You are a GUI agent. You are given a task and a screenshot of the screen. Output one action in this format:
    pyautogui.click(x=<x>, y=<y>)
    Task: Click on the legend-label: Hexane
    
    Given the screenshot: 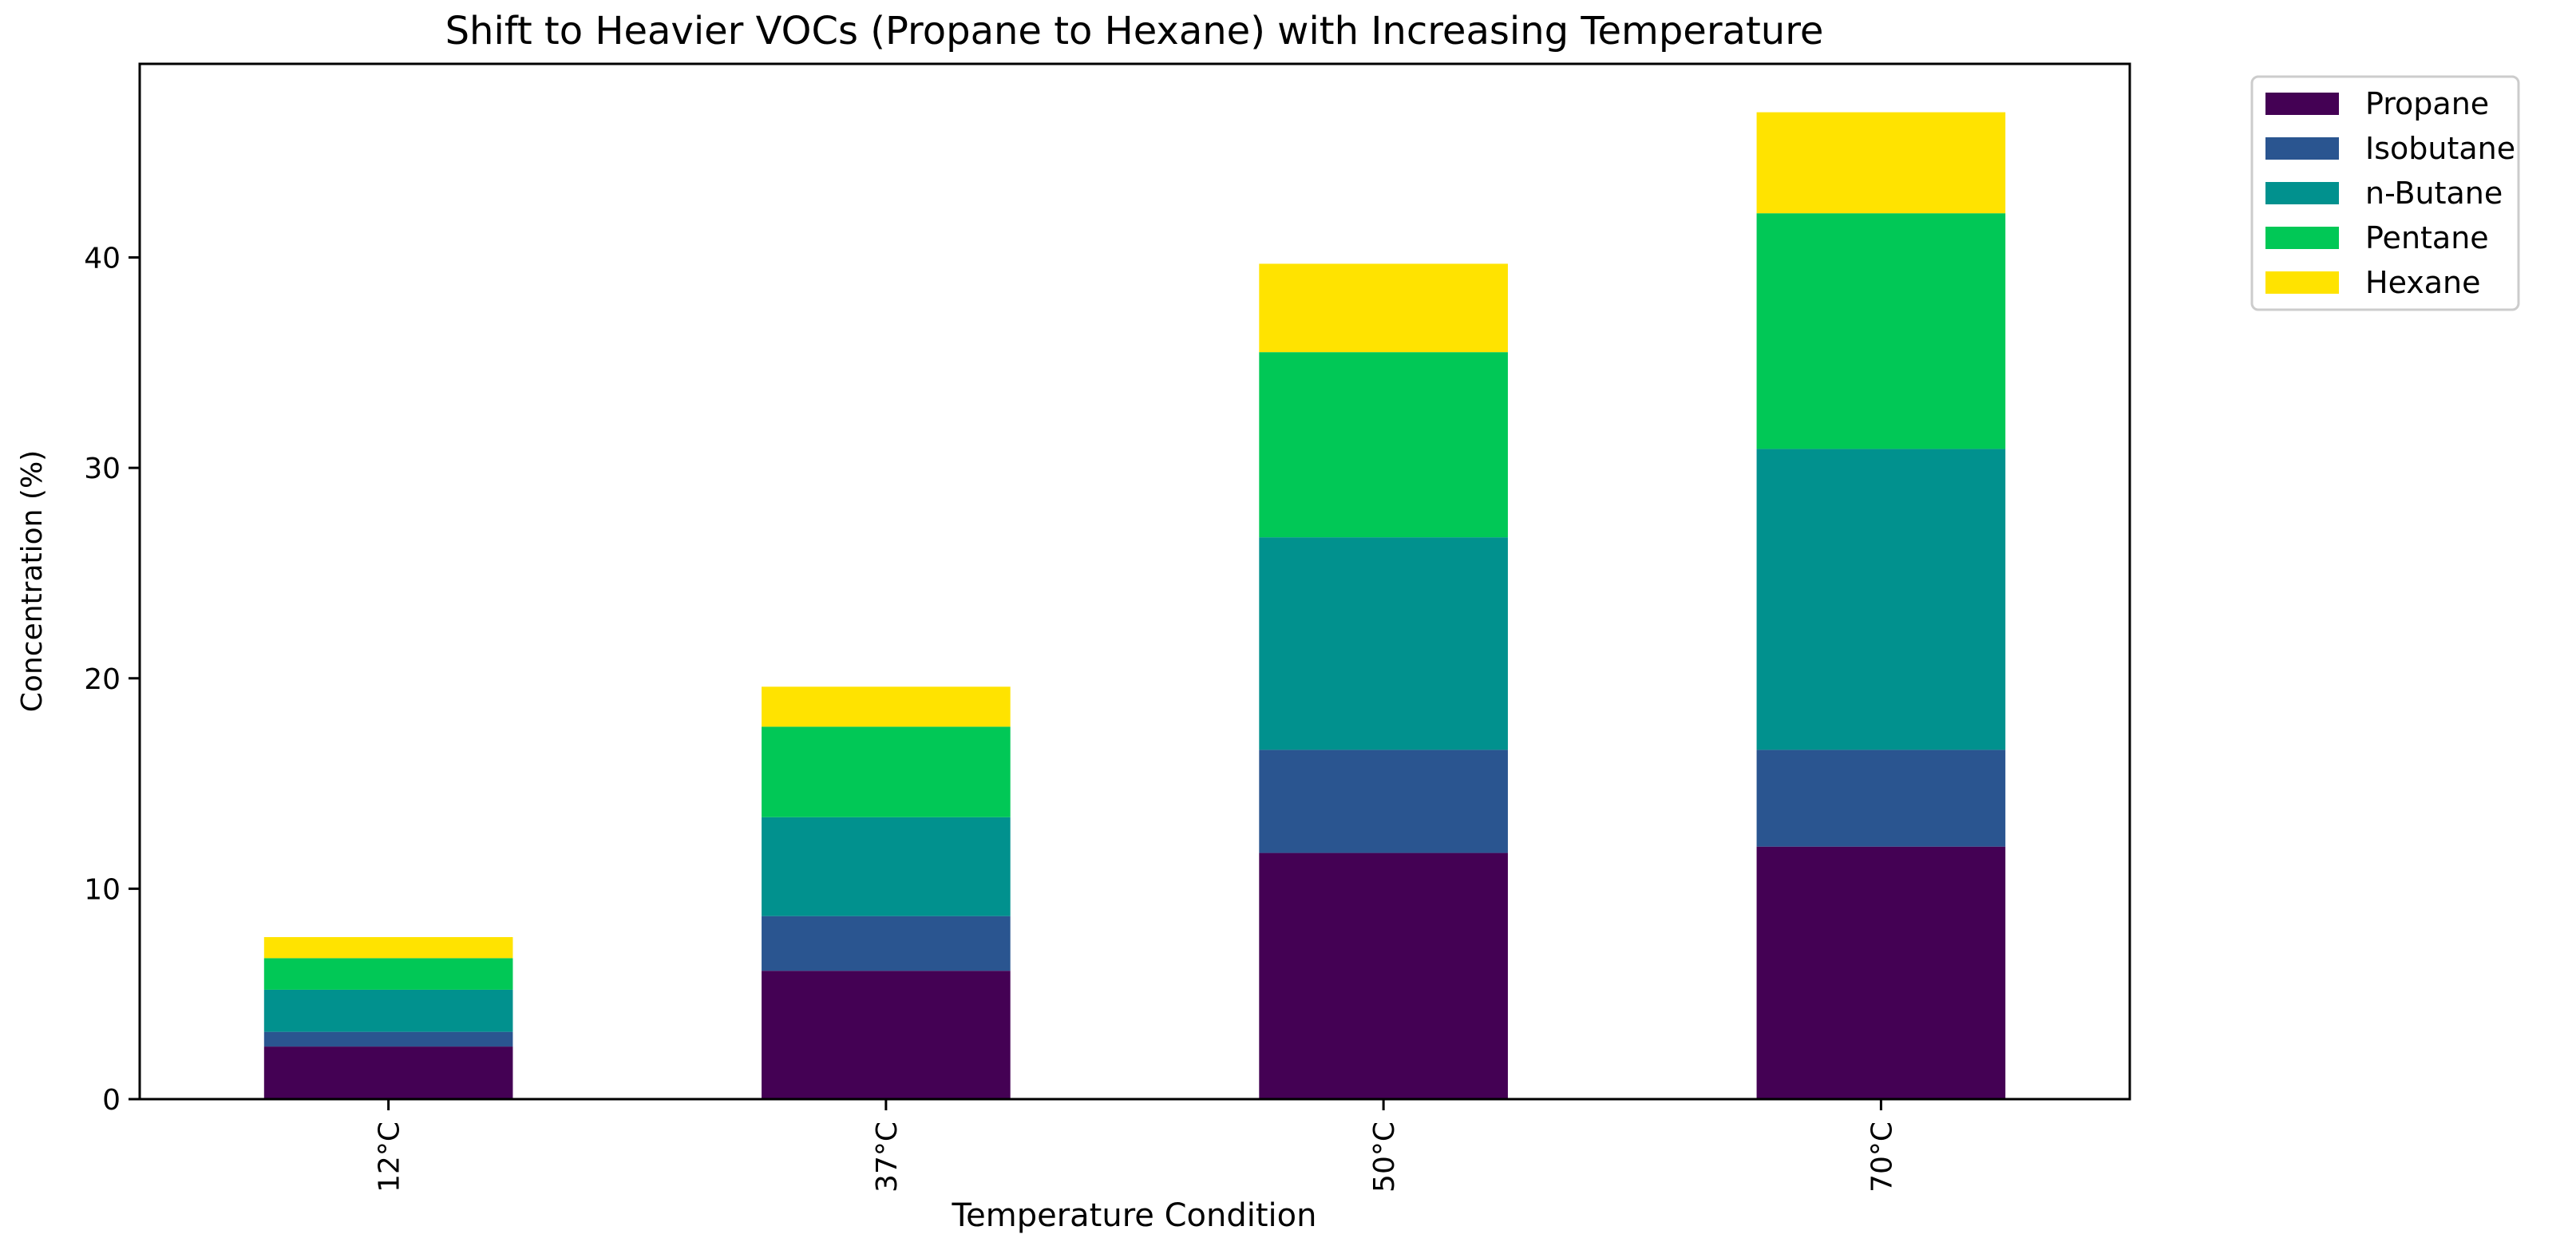 What is the action you would take?
    pyautogui.click(x=2423, y=282)
    